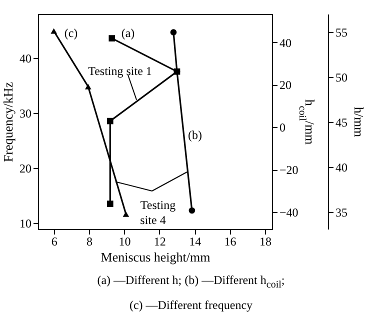 The height and width of the screenshot is (321, 382). I want to click on y2-tick-label: 40, so click(286, 43).